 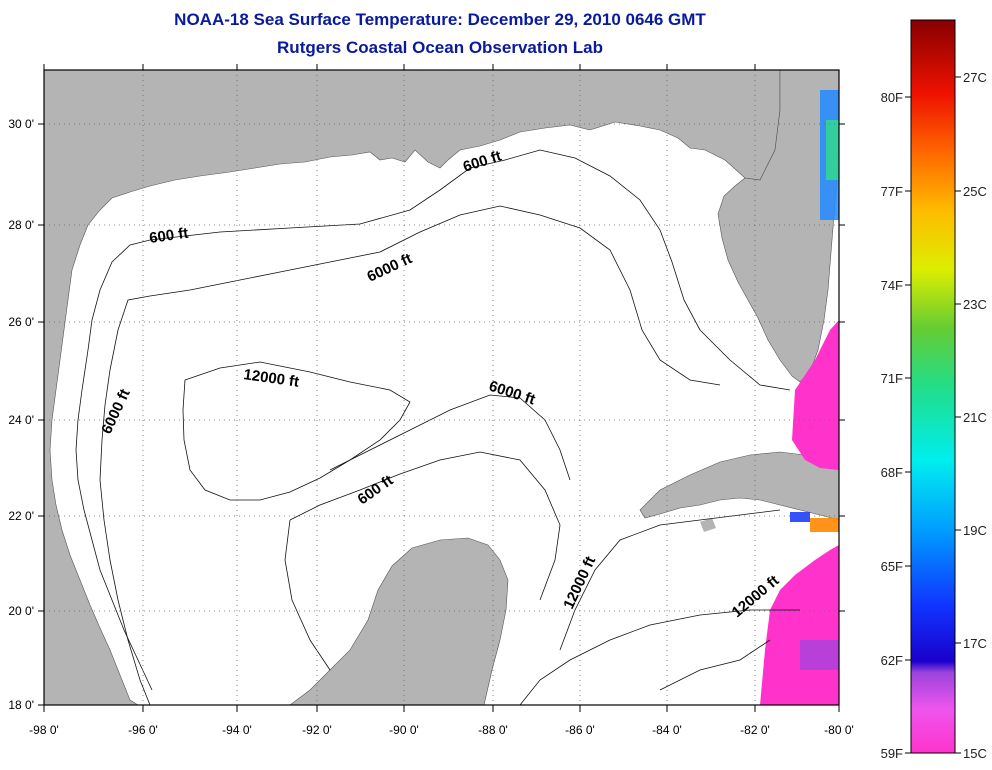 What do you see at coordinates (21, 611) in the screenshot?
I see `lat-label-20: 20 0'` at bounding box center [21, 611].